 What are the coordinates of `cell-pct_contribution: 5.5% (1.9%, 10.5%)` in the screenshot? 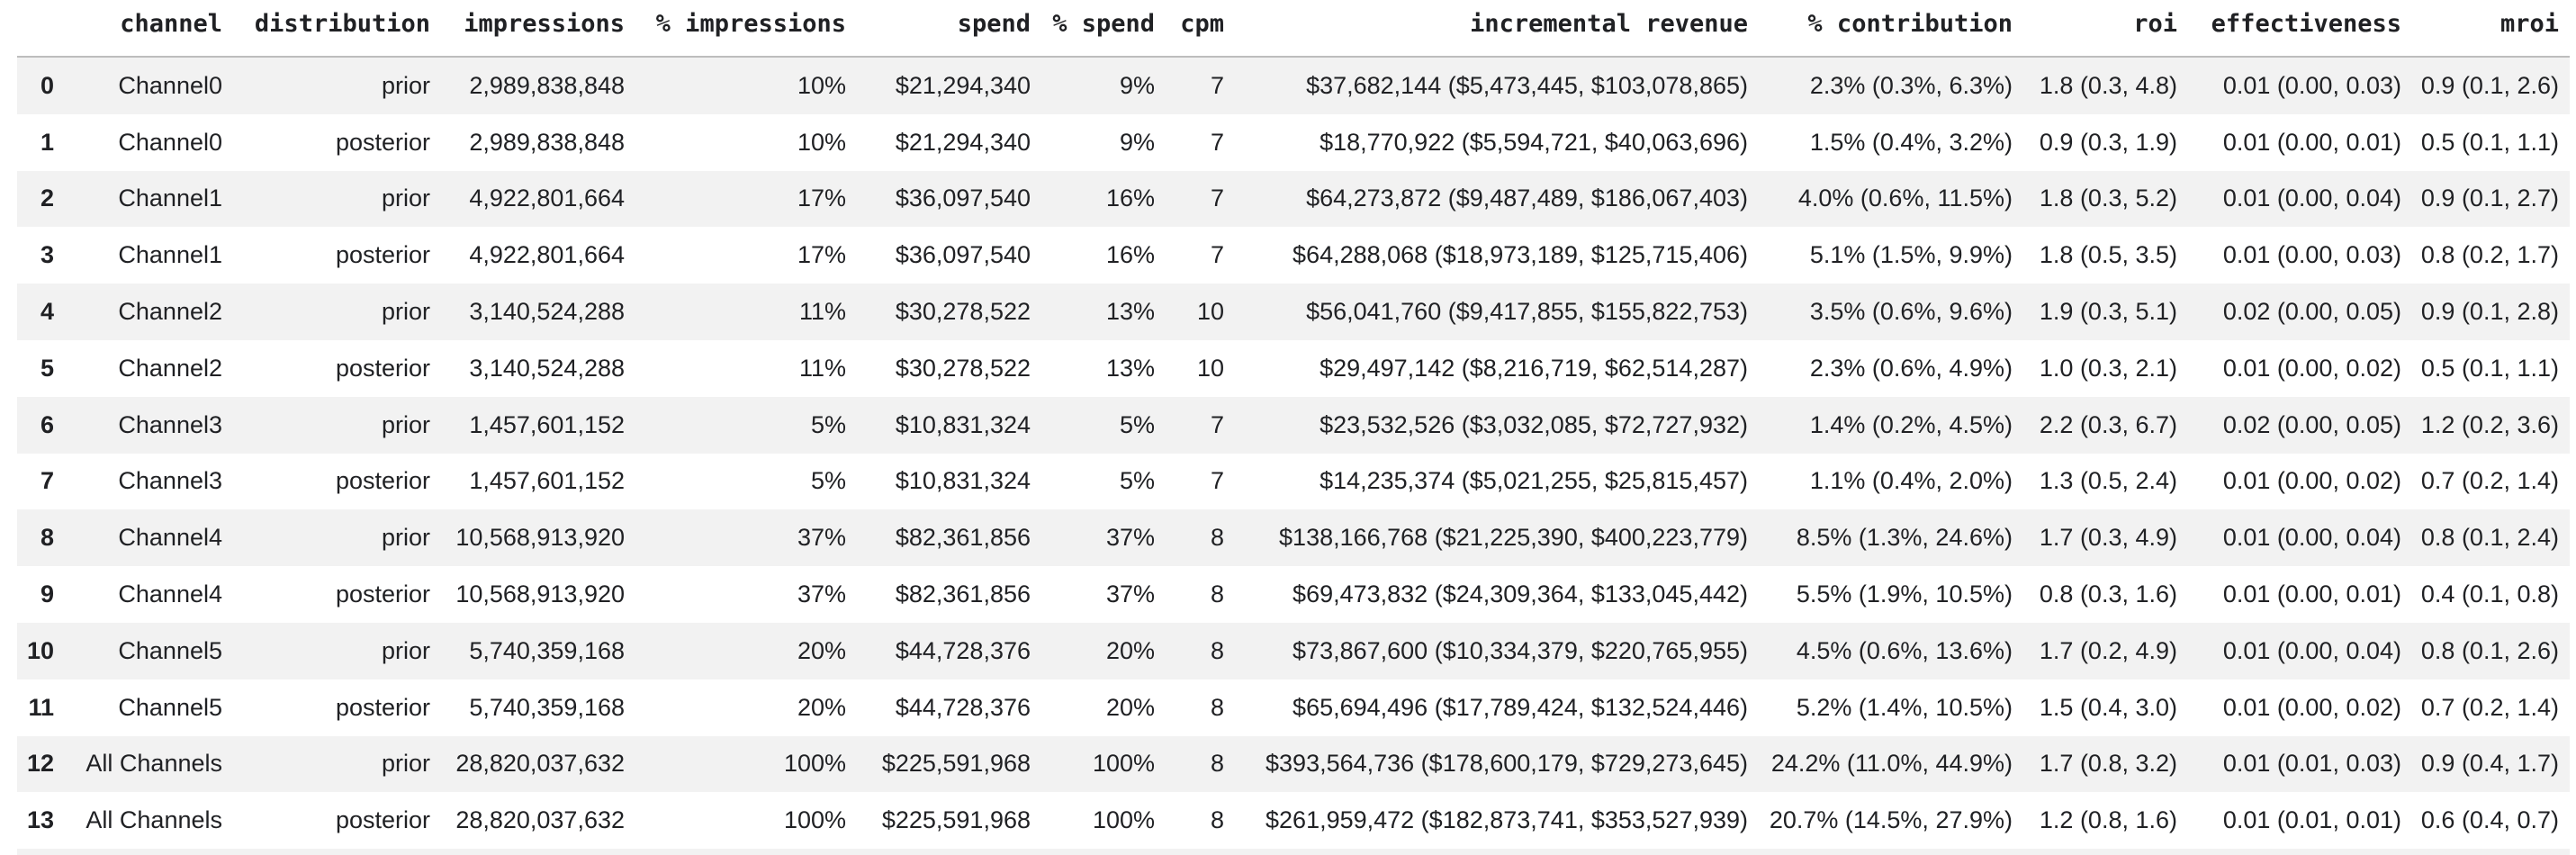 It's located at (1904, 594).